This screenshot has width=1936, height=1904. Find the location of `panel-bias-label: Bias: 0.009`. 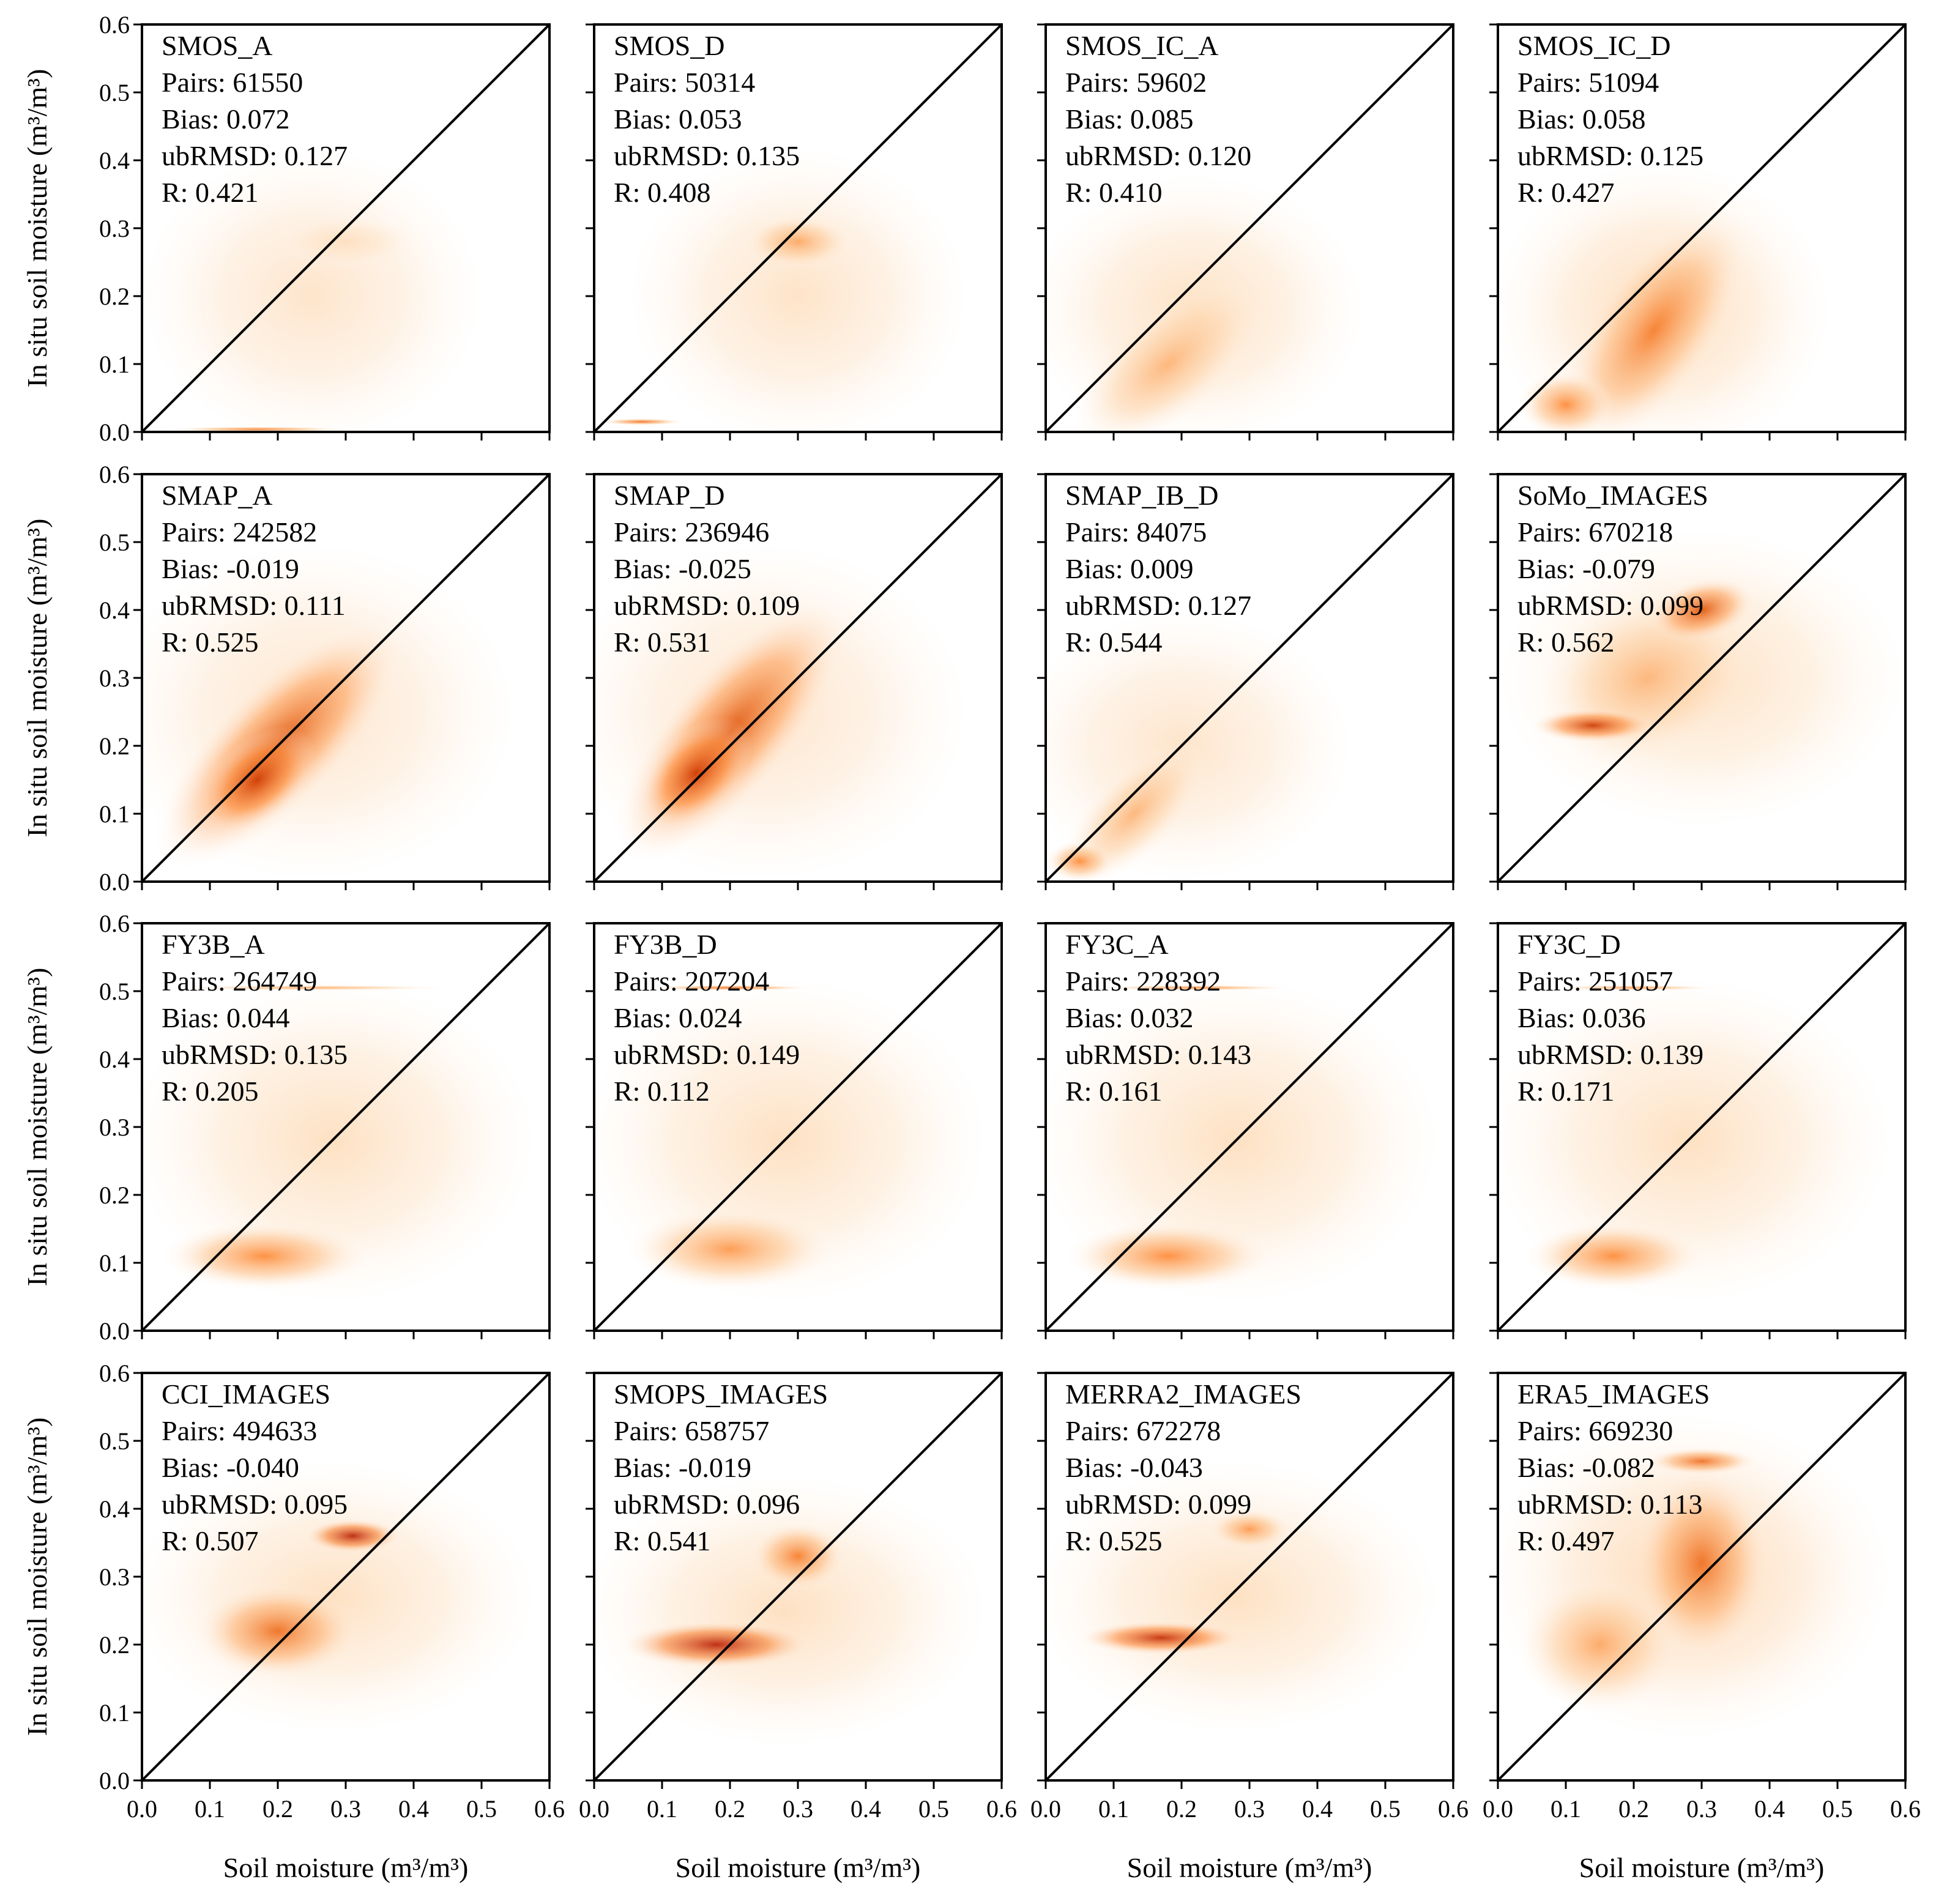

panel-bias-label: Bias: 0.009 is located at coordinates (1129, 568).